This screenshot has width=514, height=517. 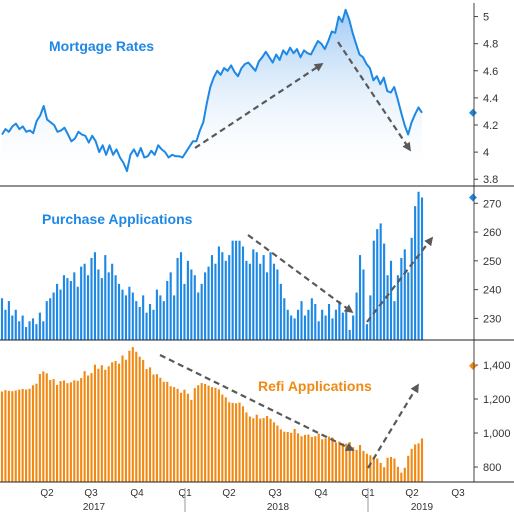 I want to click on purchase-ytick-label: 270, so click(x=492, y=204).